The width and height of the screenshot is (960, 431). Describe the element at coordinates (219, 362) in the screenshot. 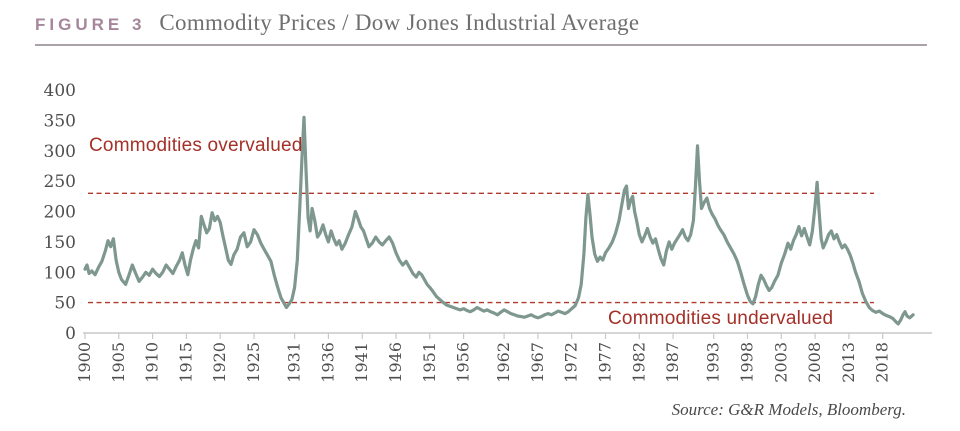

I see `x-axis-tick-label: 1920` at that location.